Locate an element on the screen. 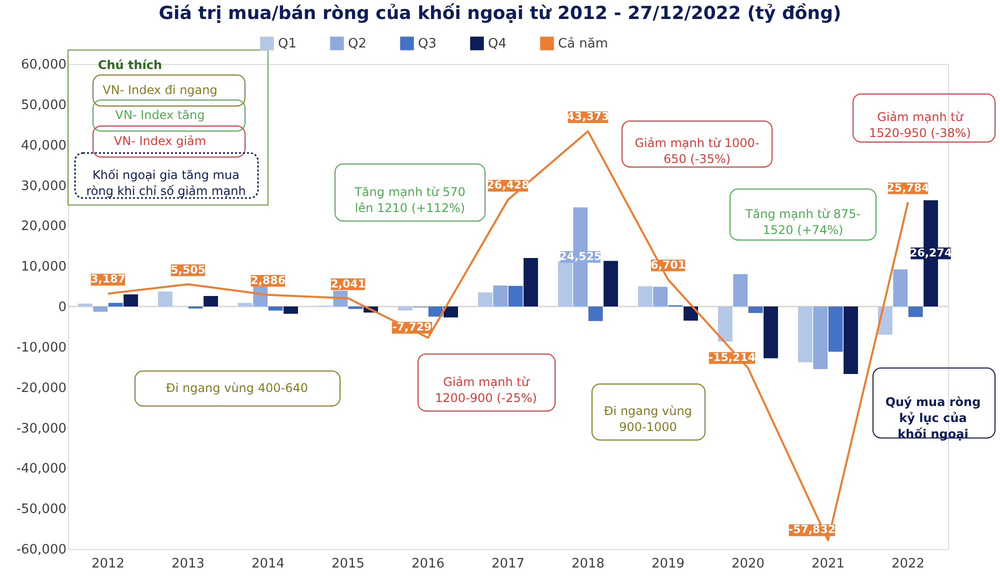  x-tick-label: 2013 is located at coordinates (188, 564).